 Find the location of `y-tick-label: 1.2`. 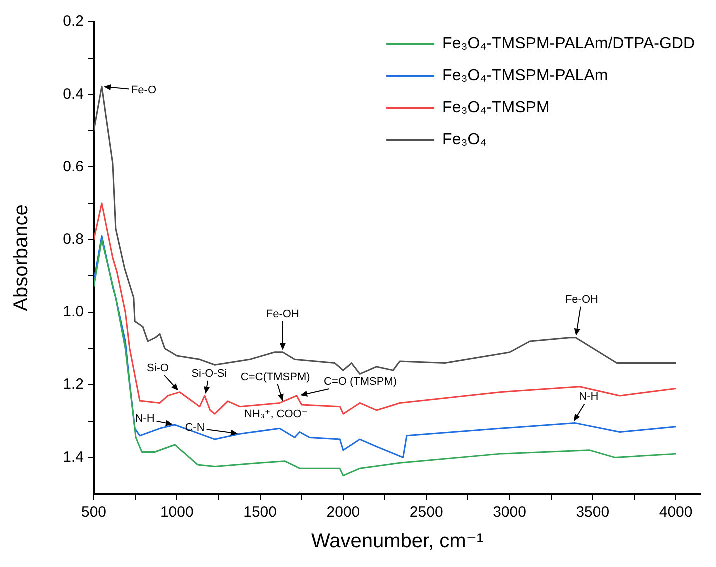

y-tick-label: 1.2 is located at coordinates (73, 385).